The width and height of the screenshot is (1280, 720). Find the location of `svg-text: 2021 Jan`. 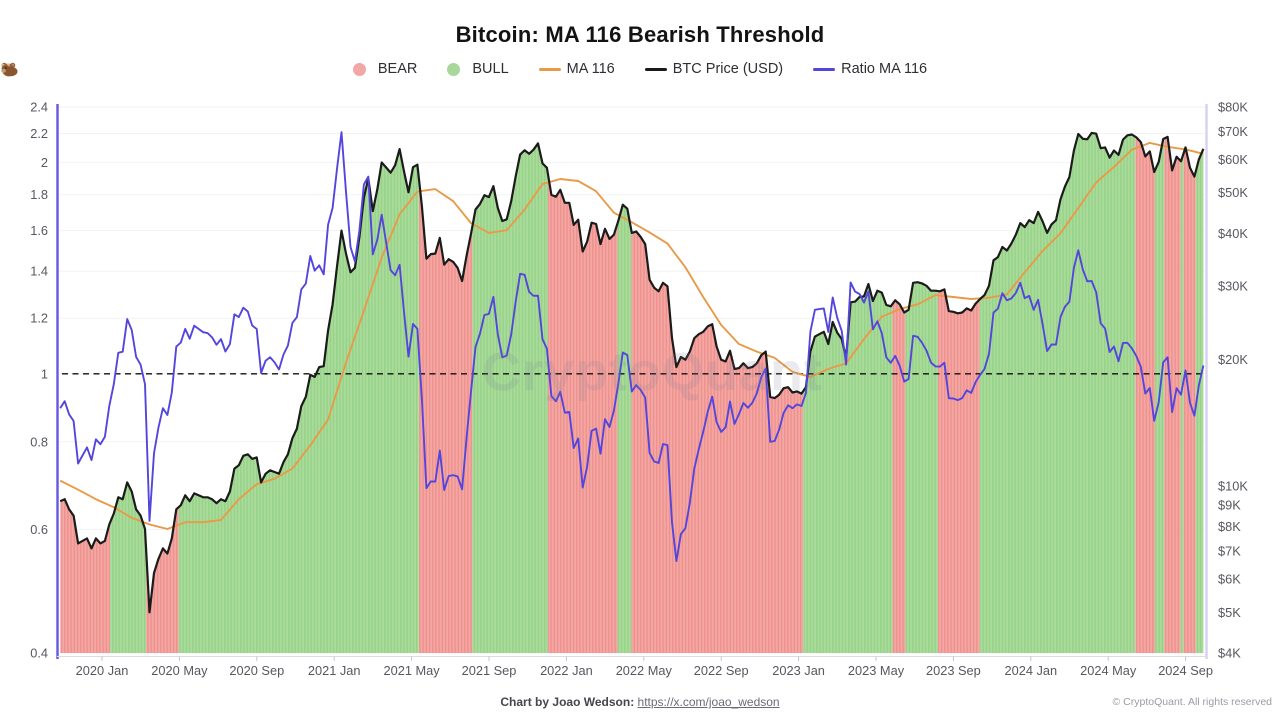

svg-text: 2021 Jan is located at coordinates (334, 670).